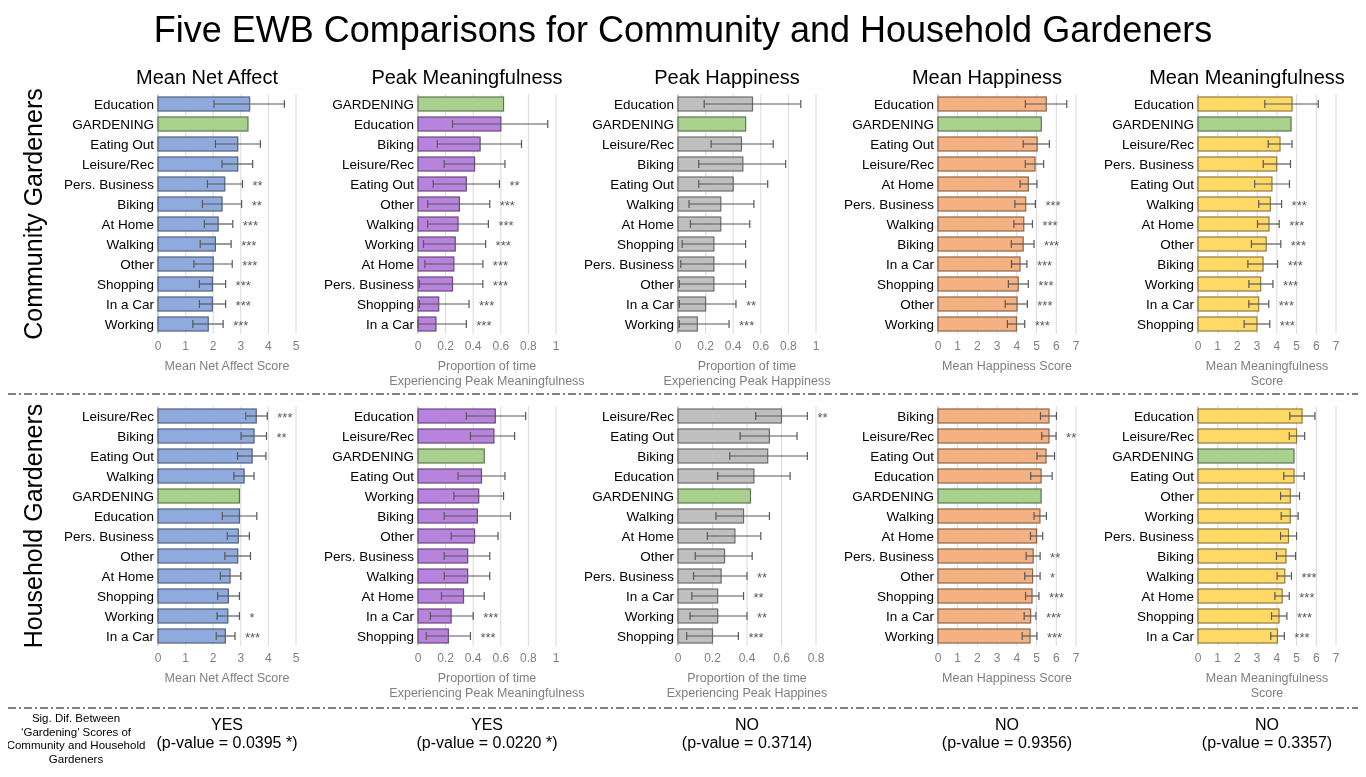 The height and width of the screenshot is (777, 1366). Describe the element at coordinates (747, 733) in the screenshot. I see `text: NO (p-value = 0.3714)` at that location.